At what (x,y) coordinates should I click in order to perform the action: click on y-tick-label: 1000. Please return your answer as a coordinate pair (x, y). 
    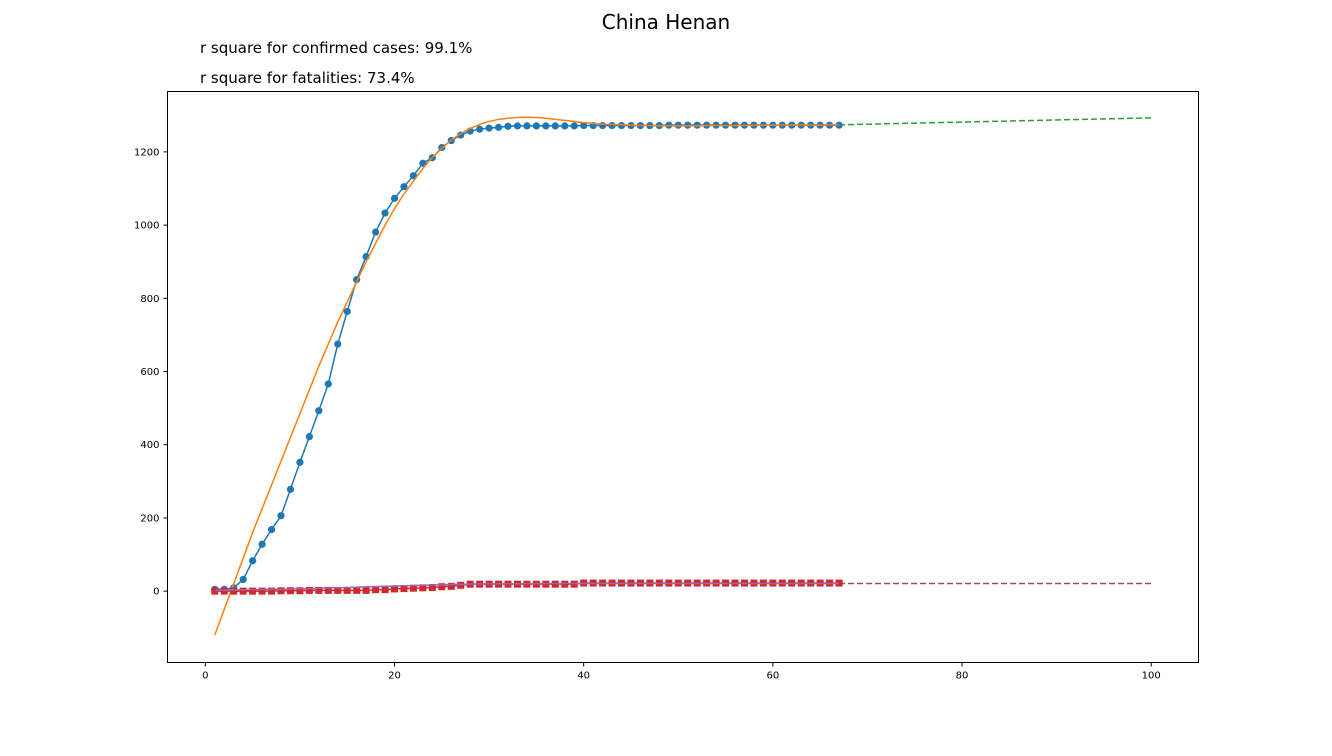
    Looking at the image, I should click on (146, 226).